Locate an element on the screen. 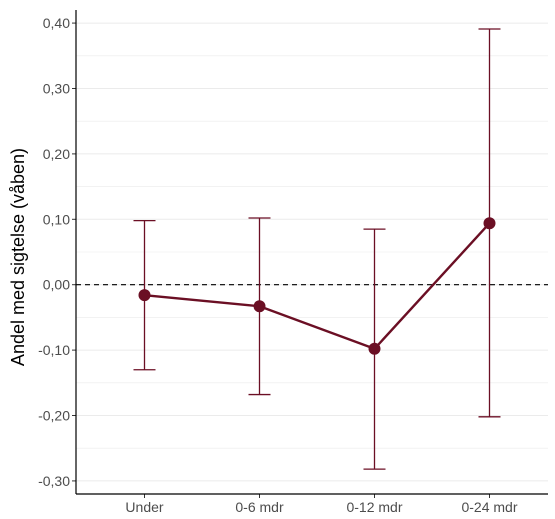 Image resolution: width=555 pixels, height=519 pixels. x-tick-labels: Under 0-6 mdr 0-12 mdr 0-24 mdr is located at coordinates (321, 507).